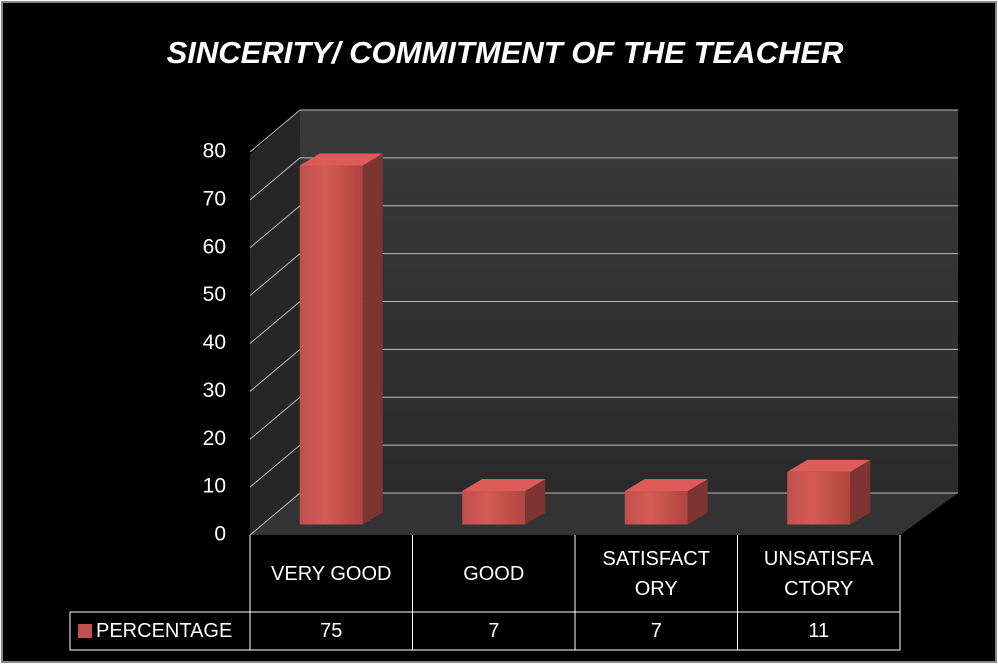  Describe the element at coordinates (214, 198) in the screenshot. I see `y-tick-label: 70` at that location.